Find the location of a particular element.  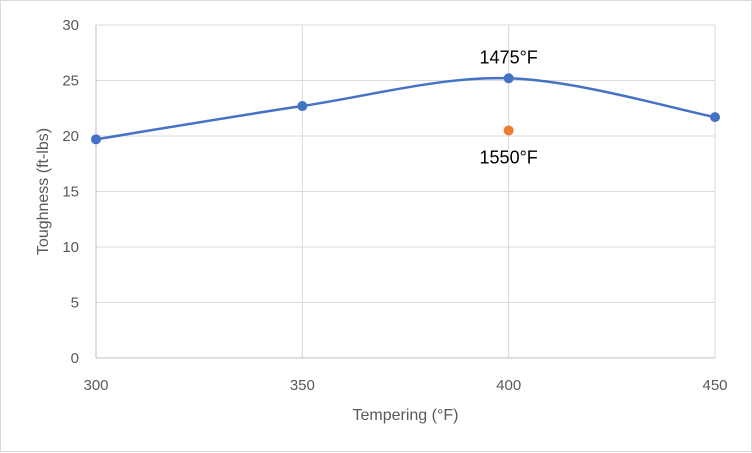

y-axis-title: Toughness (ft-lbs) is located at coordinates (43, 191).